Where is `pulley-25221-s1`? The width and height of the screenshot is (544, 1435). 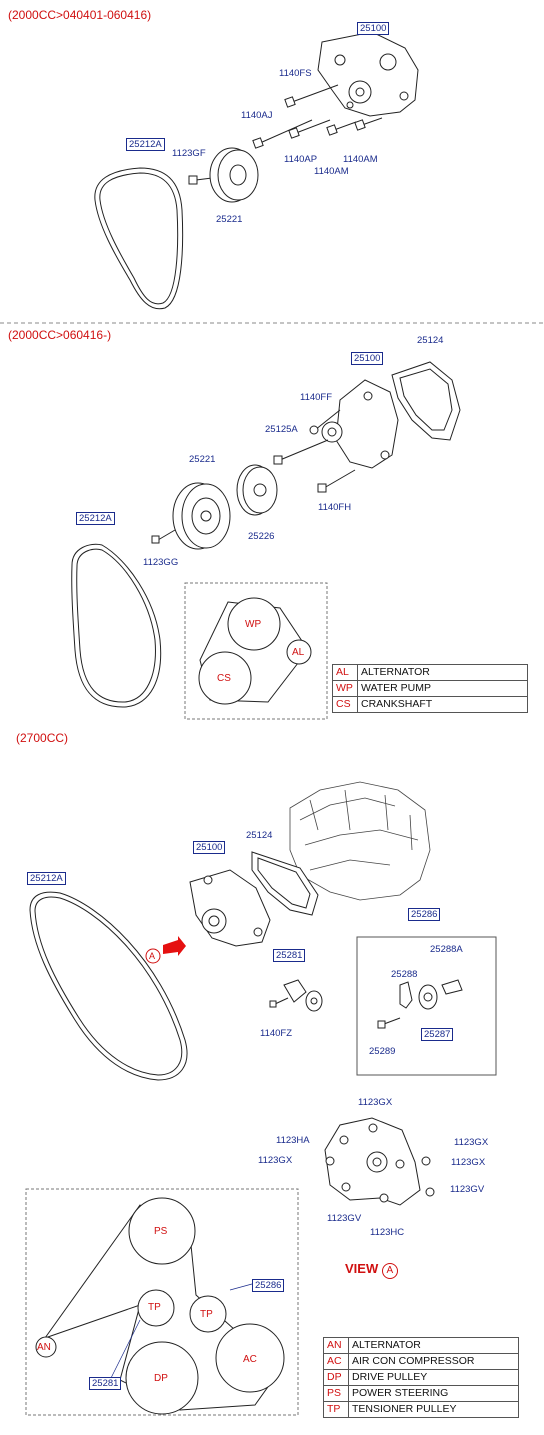 pulley-25221-s1 is located at coordinates (234, 175).